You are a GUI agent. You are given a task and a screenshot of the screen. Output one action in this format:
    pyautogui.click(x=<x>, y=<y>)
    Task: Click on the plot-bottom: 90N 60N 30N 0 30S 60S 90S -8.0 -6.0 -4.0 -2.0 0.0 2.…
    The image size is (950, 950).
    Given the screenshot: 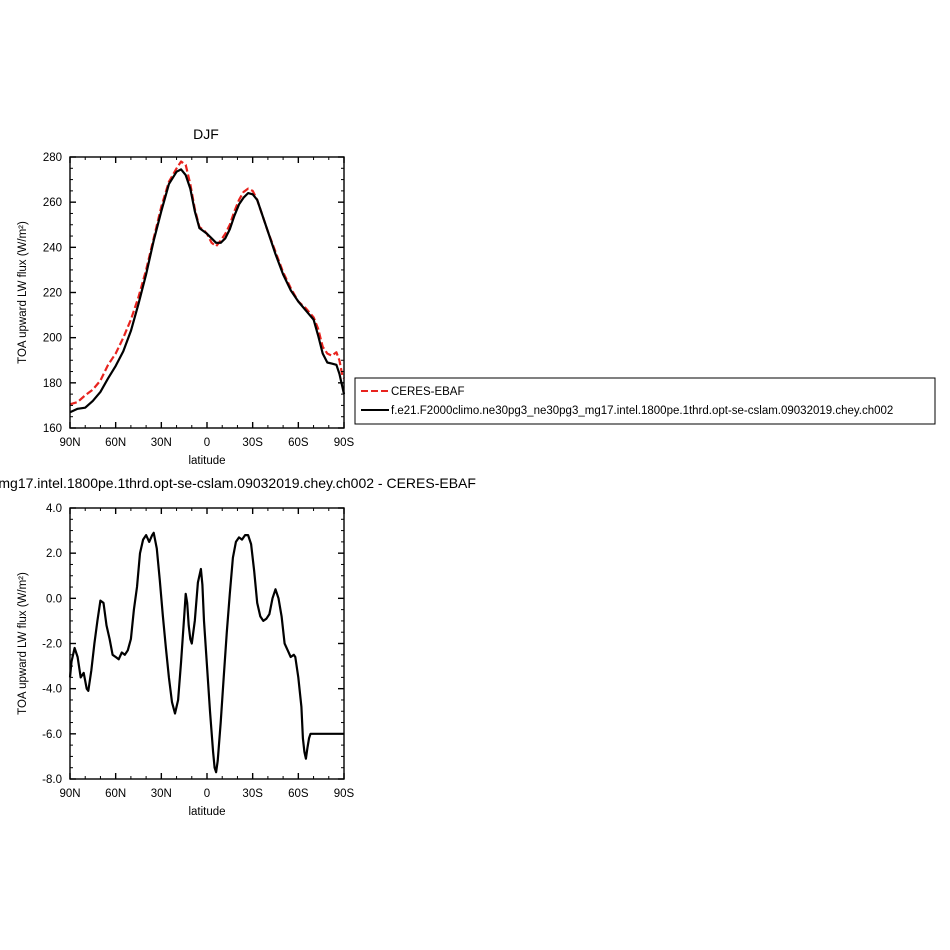 What is the action you would take?
    pyautogui.click(x=186, y=660)
    